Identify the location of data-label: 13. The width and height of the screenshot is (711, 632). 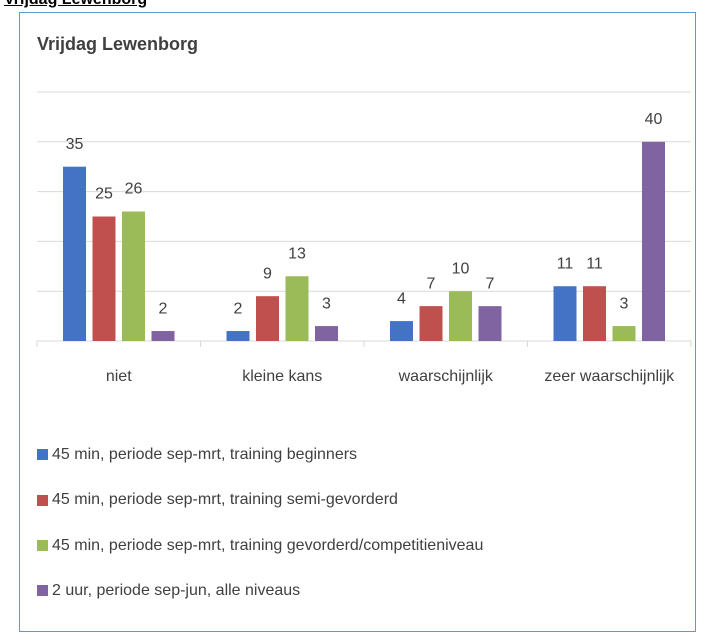
(297, 253).